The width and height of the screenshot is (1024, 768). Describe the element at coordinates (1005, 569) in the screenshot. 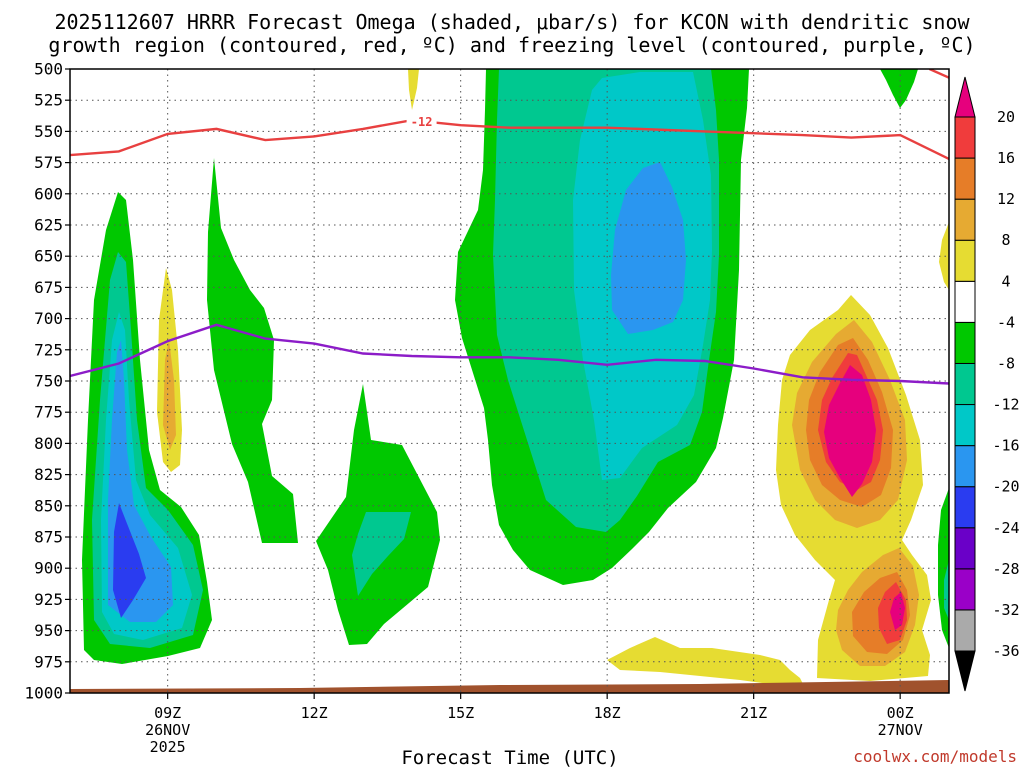

I see `colorbar-tick-label: -28` at that location.